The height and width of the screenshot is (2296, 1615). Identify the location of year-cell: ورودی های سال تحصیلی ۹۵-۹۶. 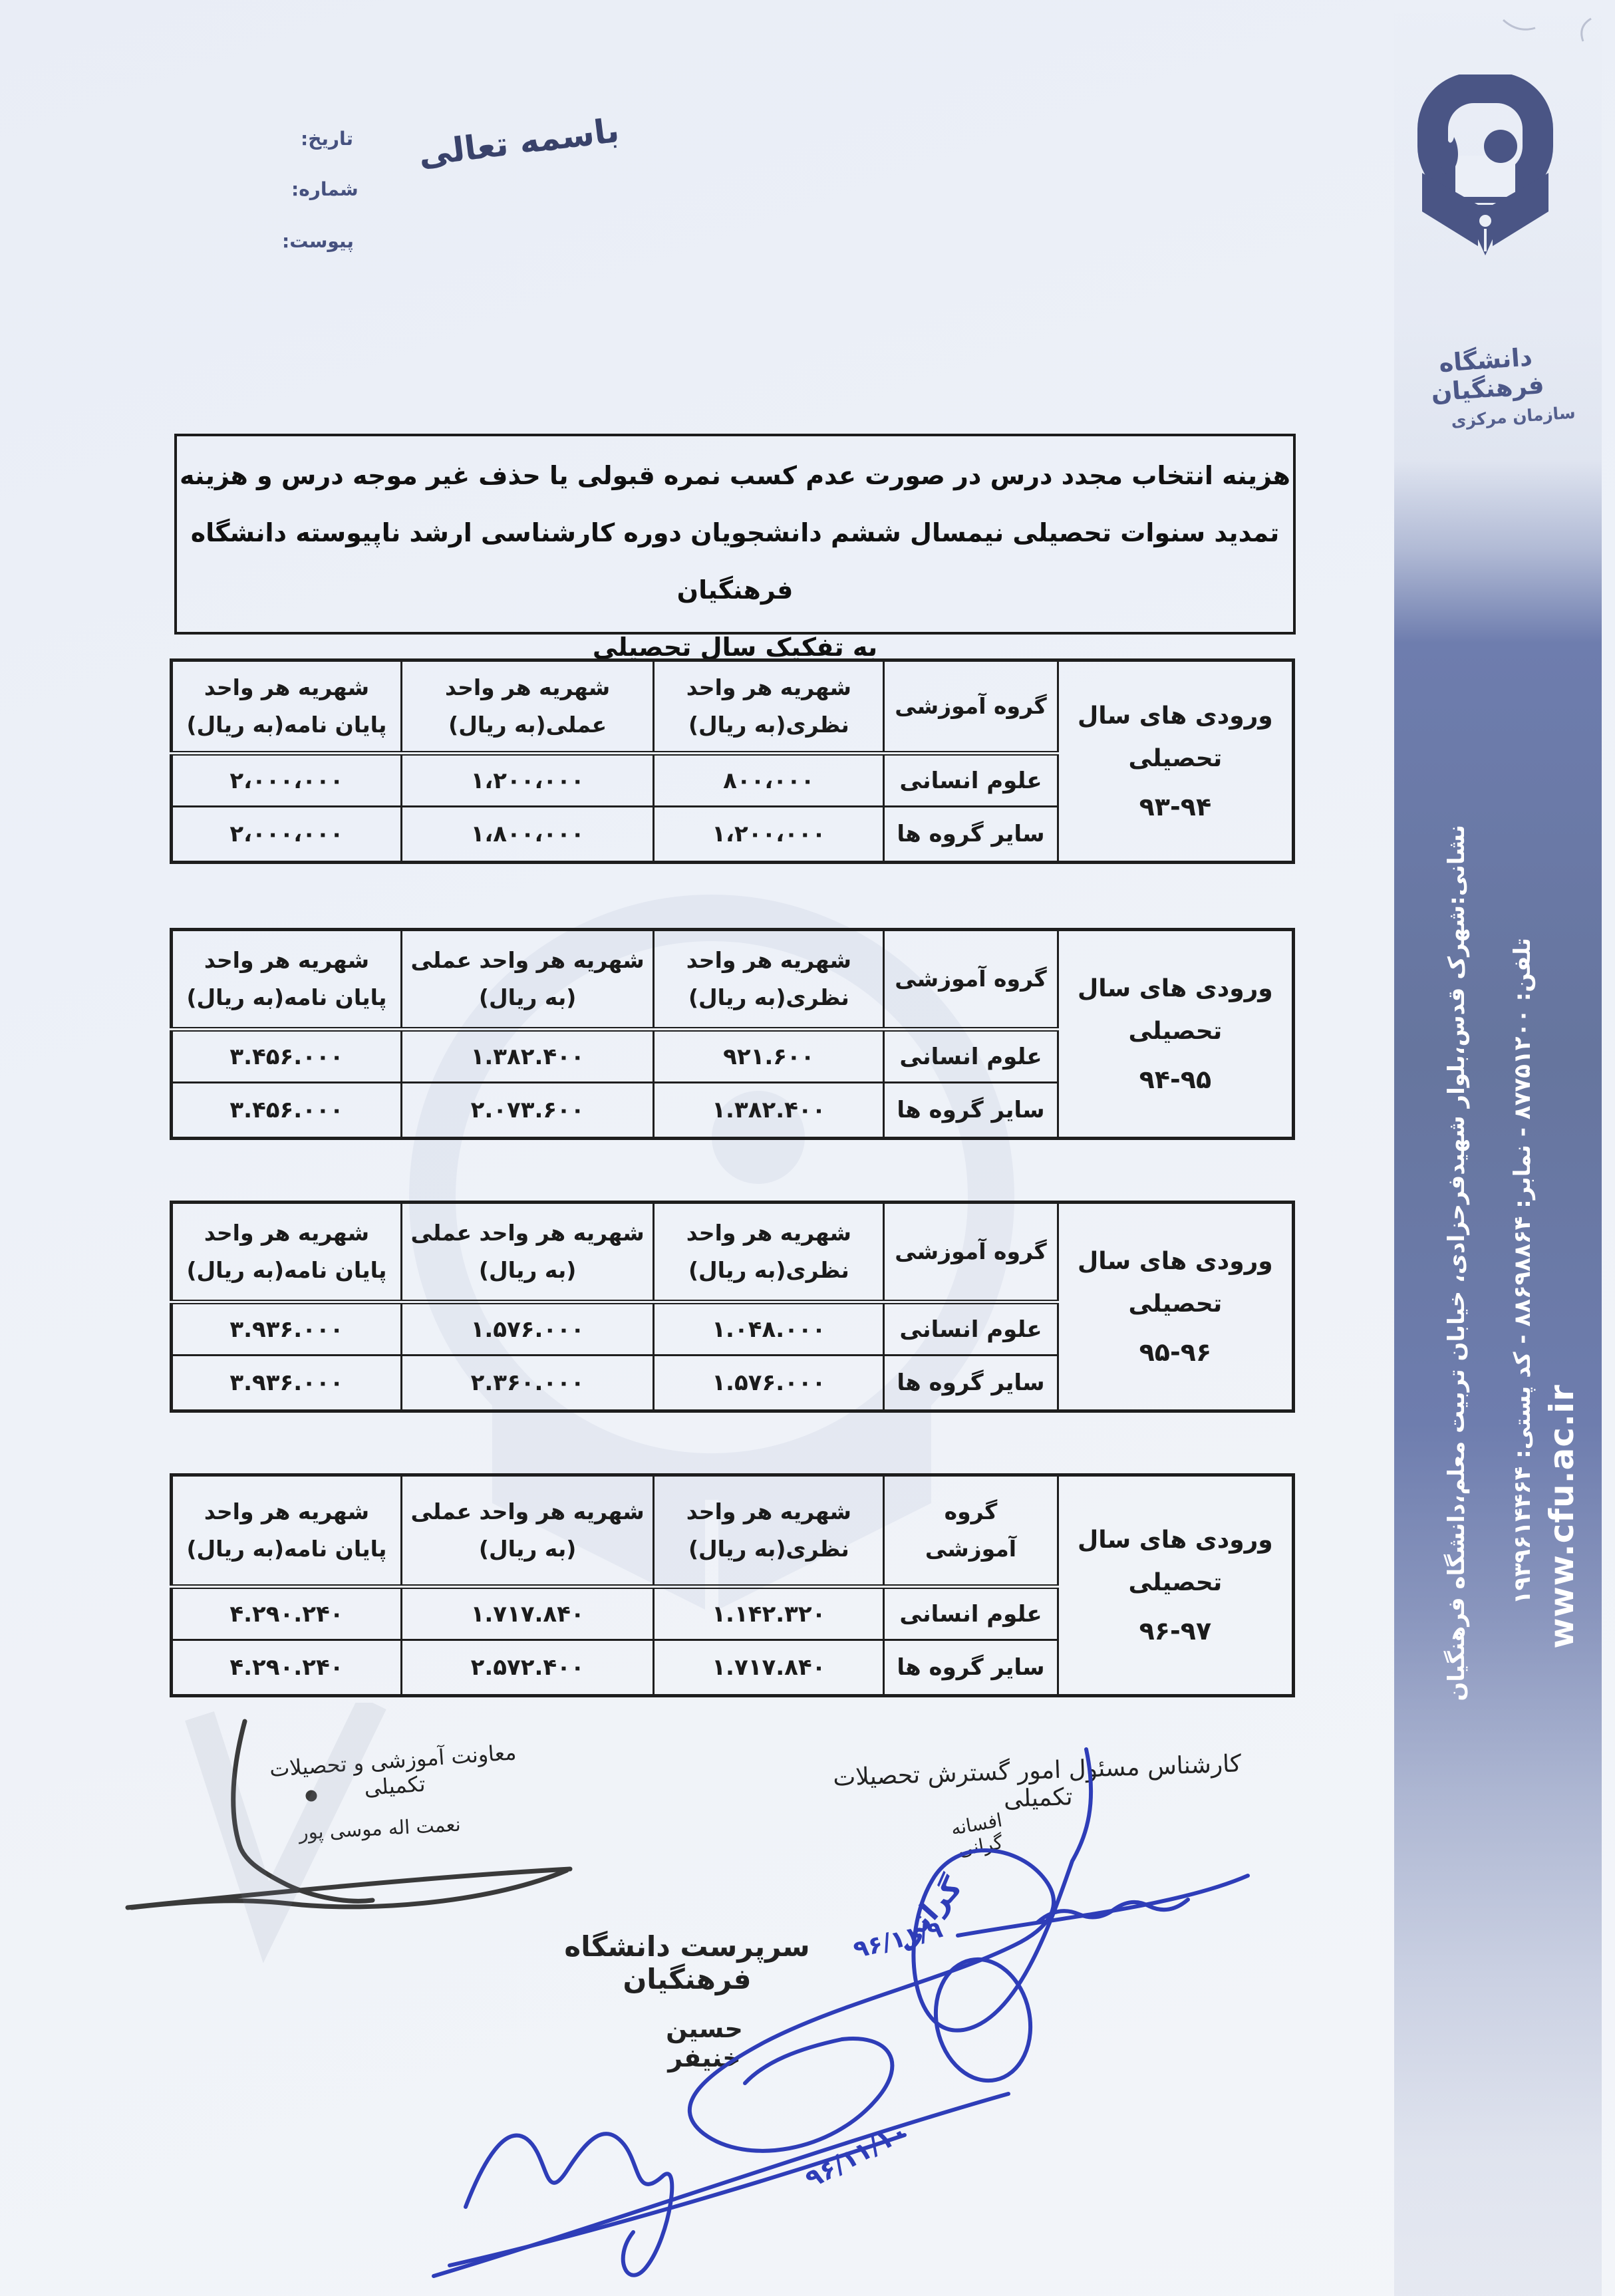
(1175, 1306).